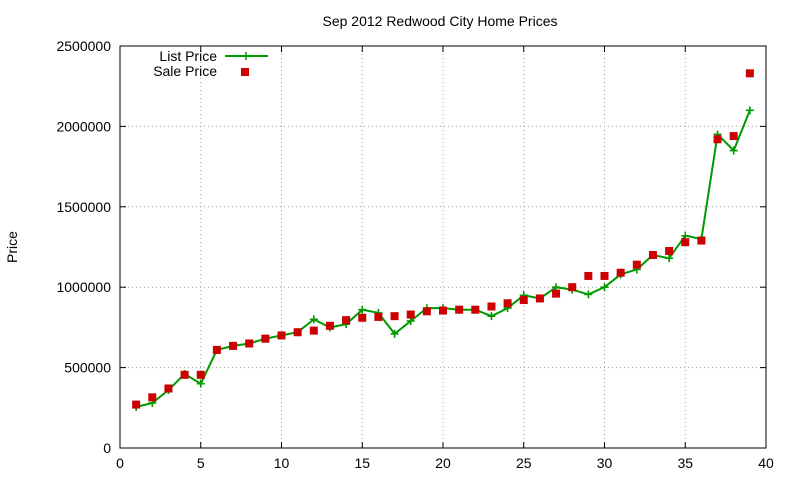 The image size is (800, 480). What do you see at coordinates (439, 21) in the screenshot?
I see `chart-title: Sep 2012 Redwood City Home Prices` at bounding box center [439, 21].